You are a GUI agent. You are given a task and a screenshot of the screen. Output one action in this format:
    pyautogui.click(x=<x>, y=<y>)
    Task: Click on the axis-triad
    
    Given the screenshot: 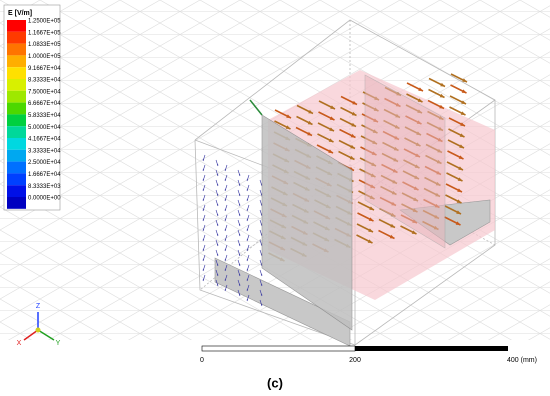 What is the action you would take?
    pyautogui.click(x=39, y=326)
    